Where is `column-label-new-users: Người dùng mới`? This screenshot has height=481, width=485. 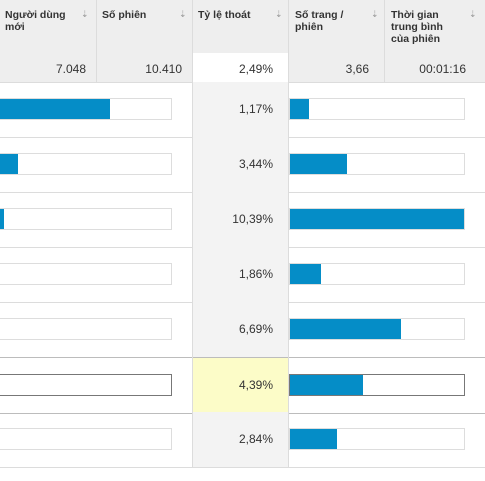 column-label-new-users: Người dùng mới is located at coordinates (35, 21).